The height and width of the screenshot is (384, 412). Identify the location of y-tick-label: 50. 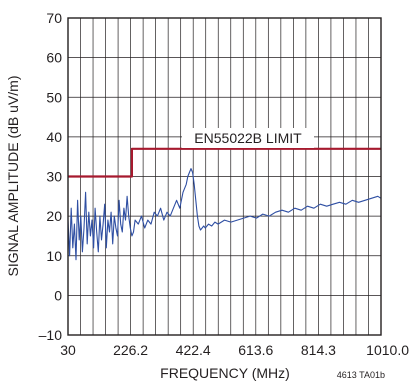
(54, 97).